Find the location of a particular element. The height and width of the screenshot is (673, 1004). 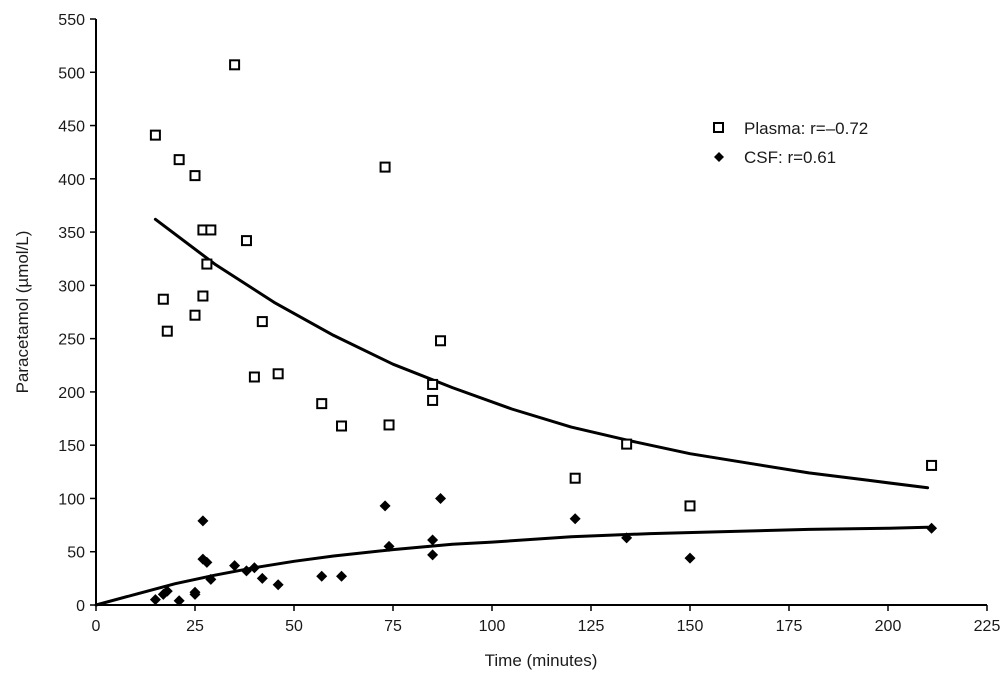

x-tick-label: 125 is located at coordinates (591, 626).